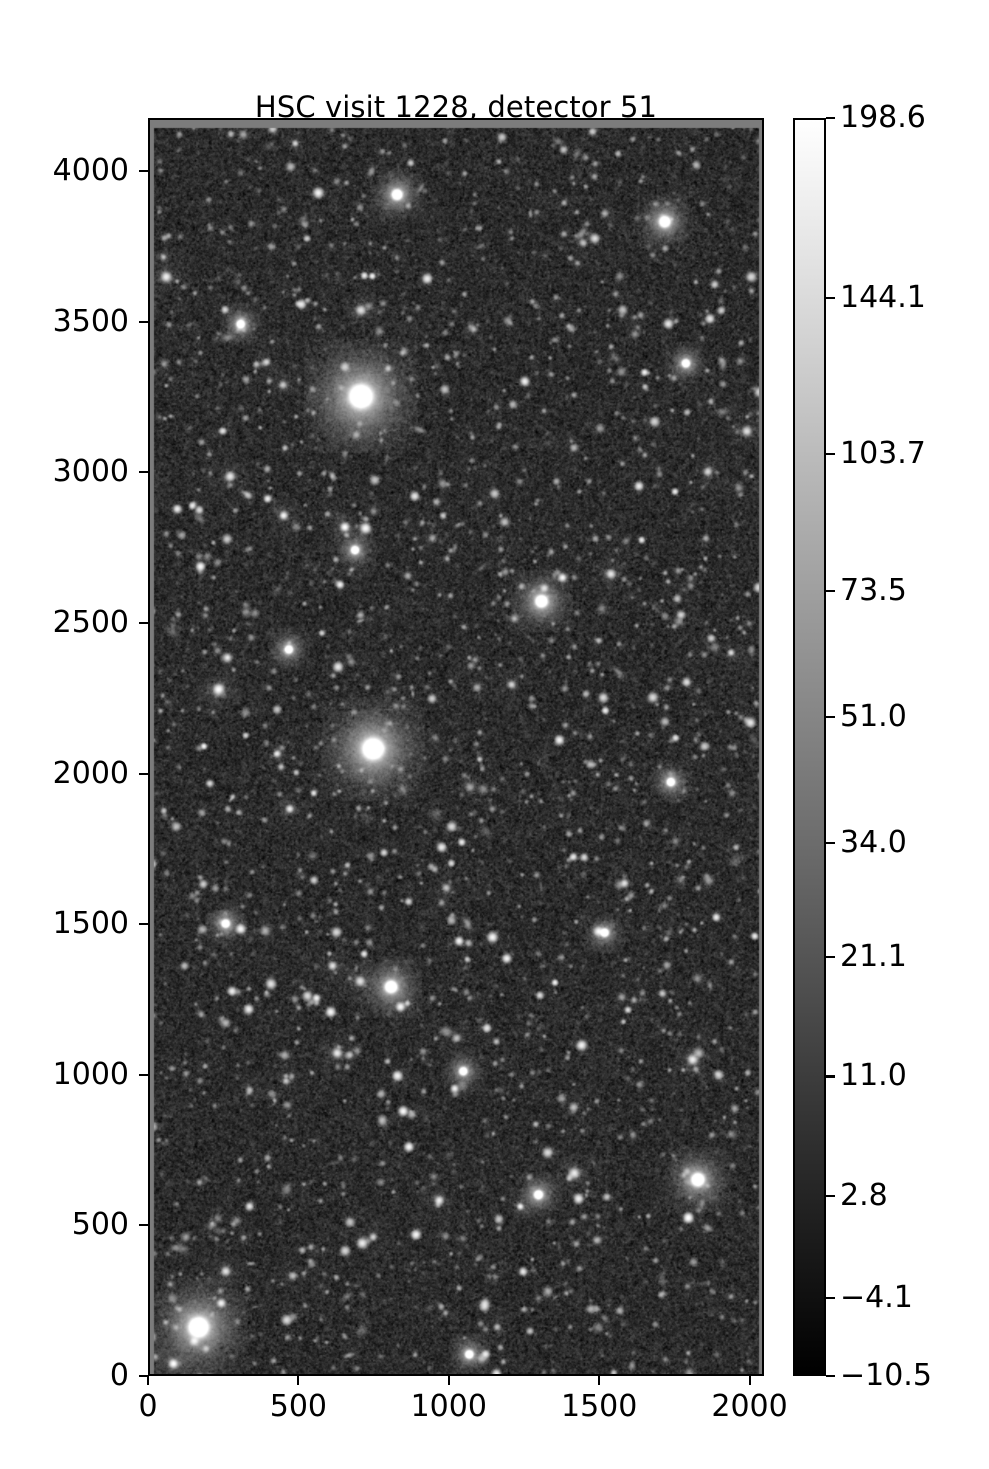 This screenshot has width=989, height=1469. I want to click on colorbar-tick-label: −4.1, so click(876, 1298).